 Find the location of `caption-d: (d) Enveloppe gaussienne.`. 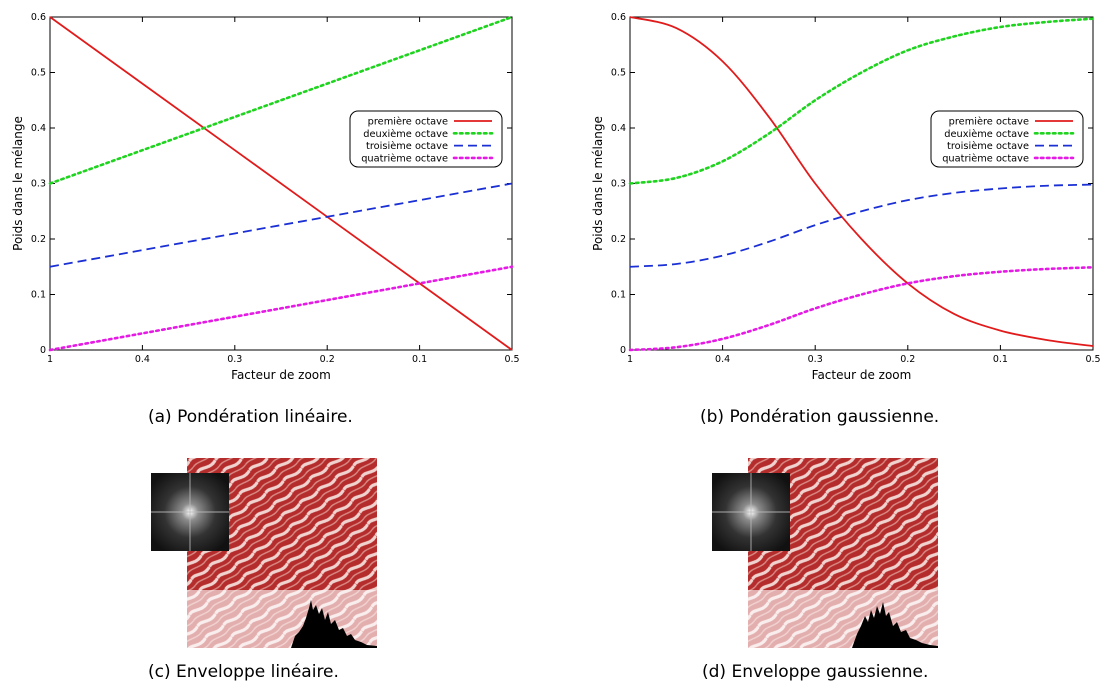

caption-d: (d) Enveloppe gaussienne. is located at coordinates (815, 672).